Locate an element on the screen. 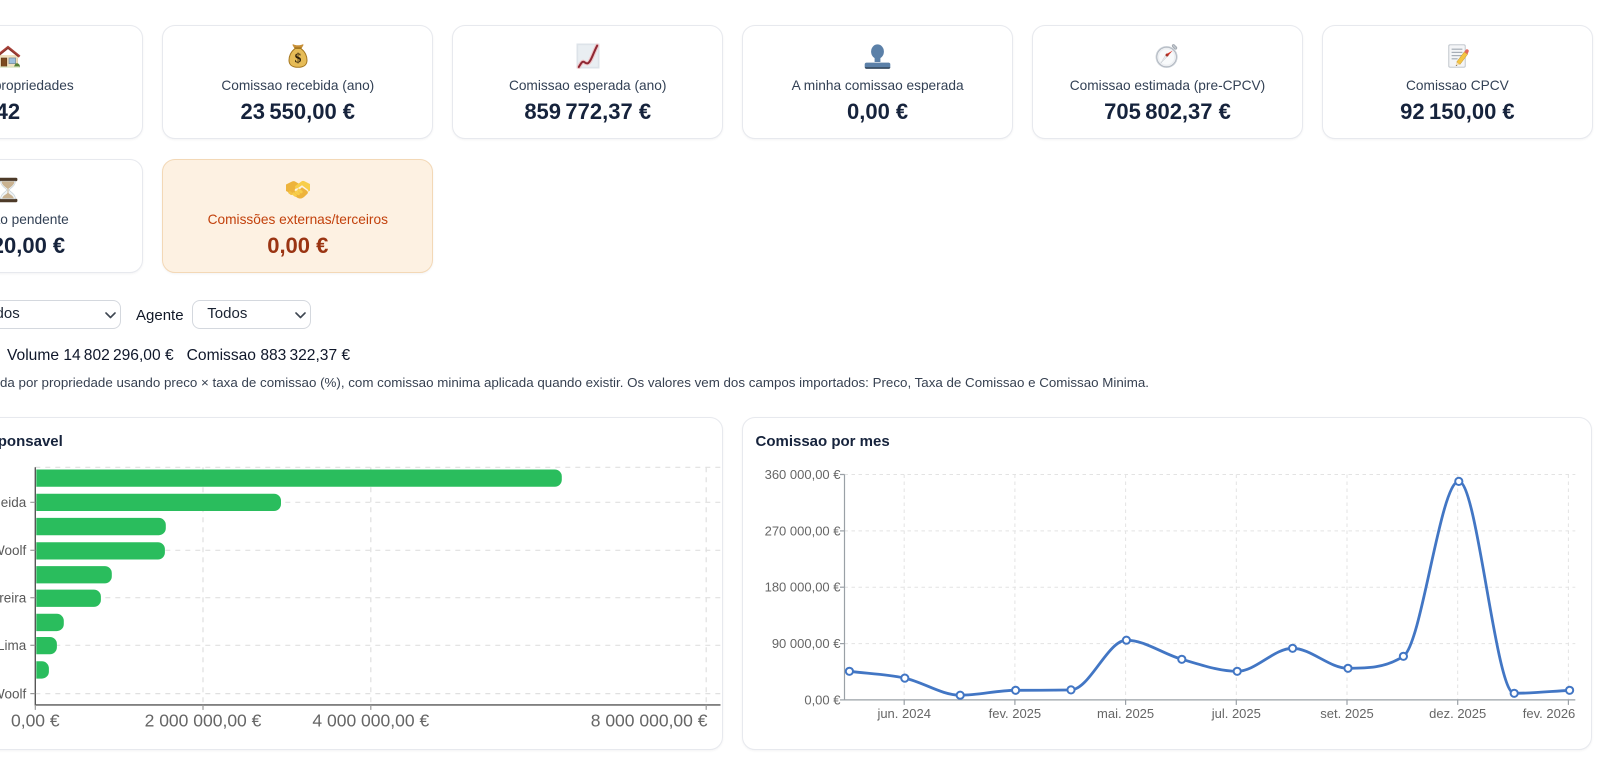  svg-text: 180 000,00 € is located at coordinates (803, 586).